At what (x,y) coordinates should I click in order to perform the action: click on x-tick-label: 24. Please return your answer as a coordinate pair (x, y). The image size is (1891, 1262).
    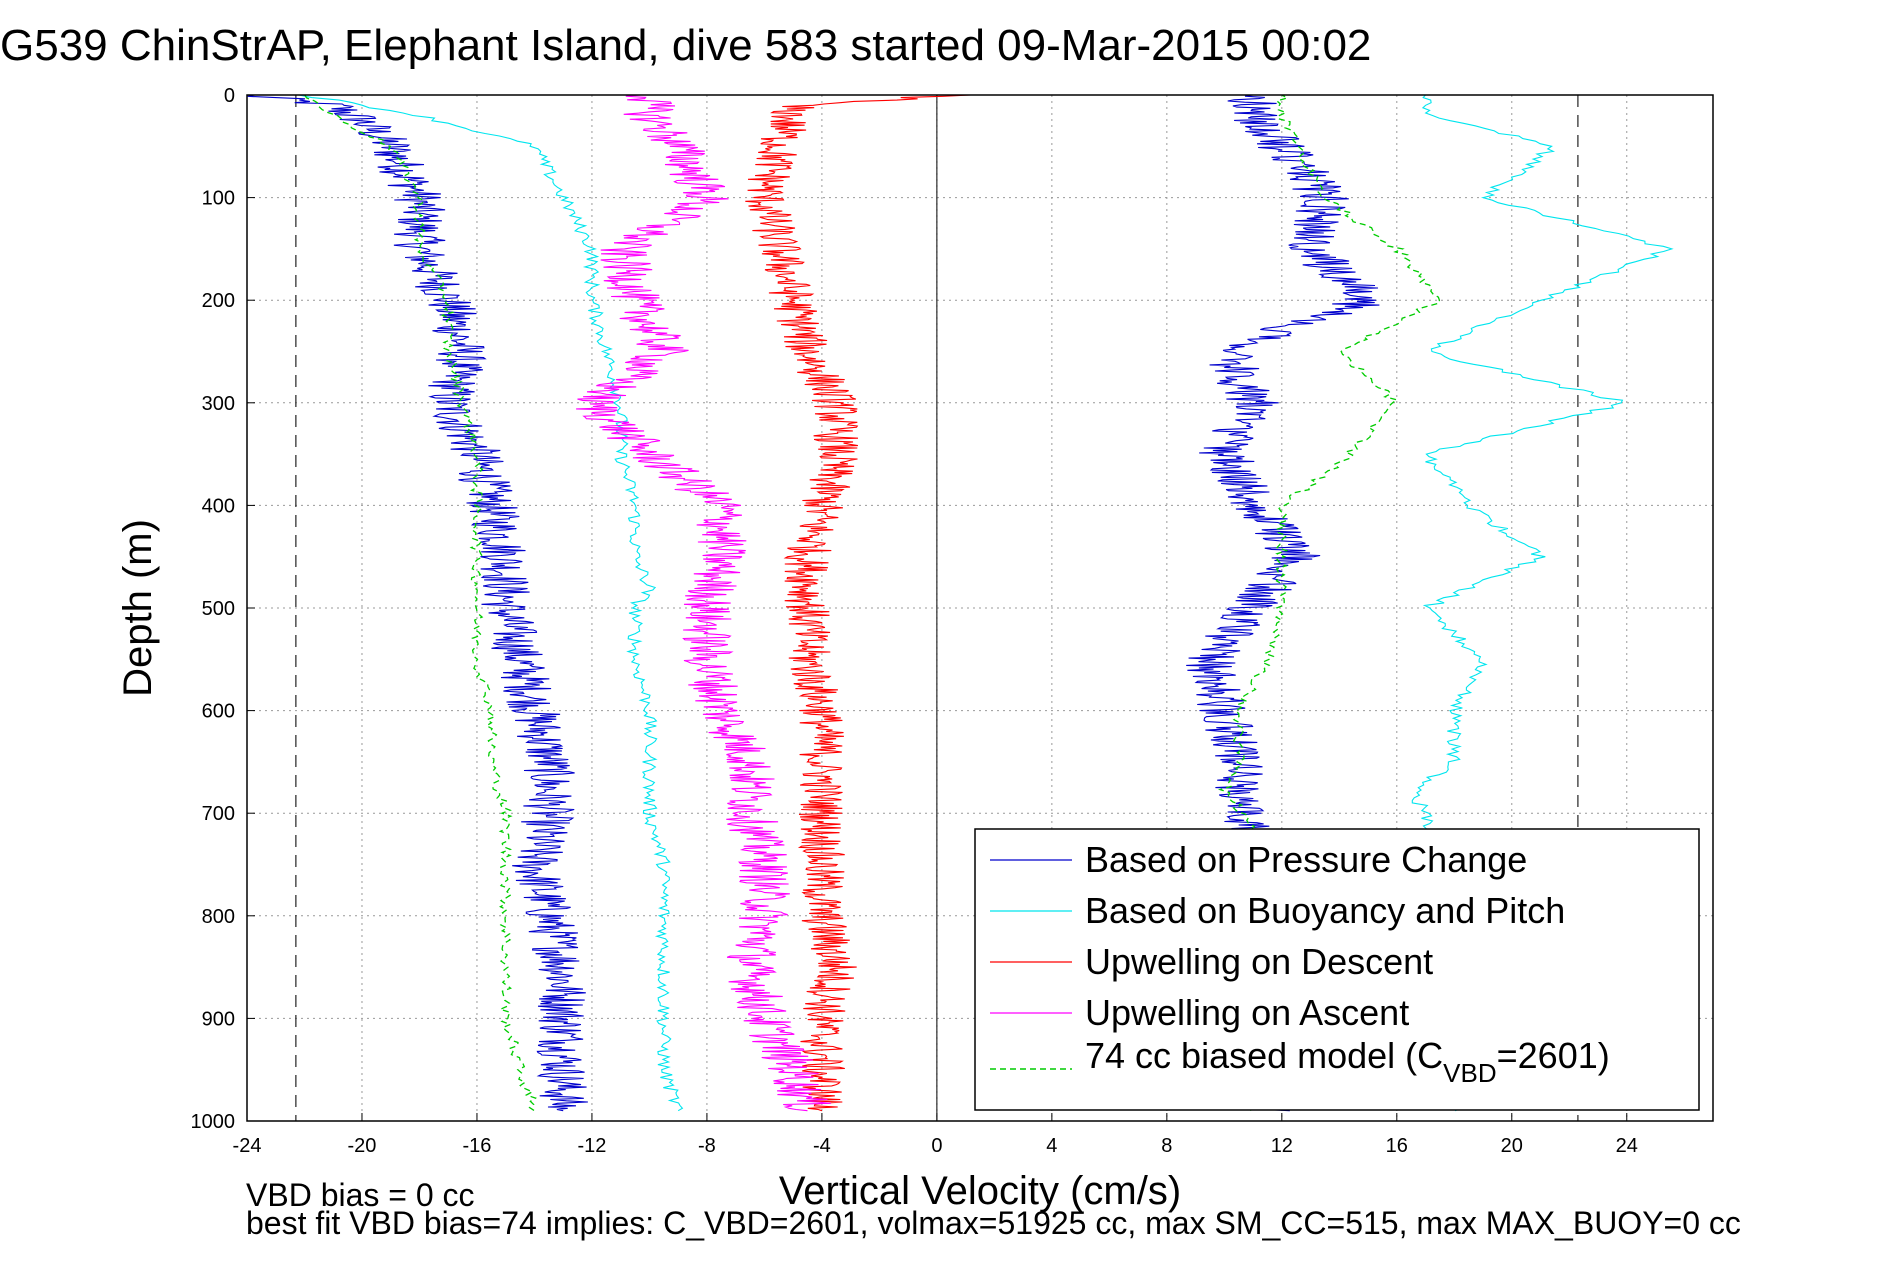
    Looking at the image, I should click on (1627, 1146).